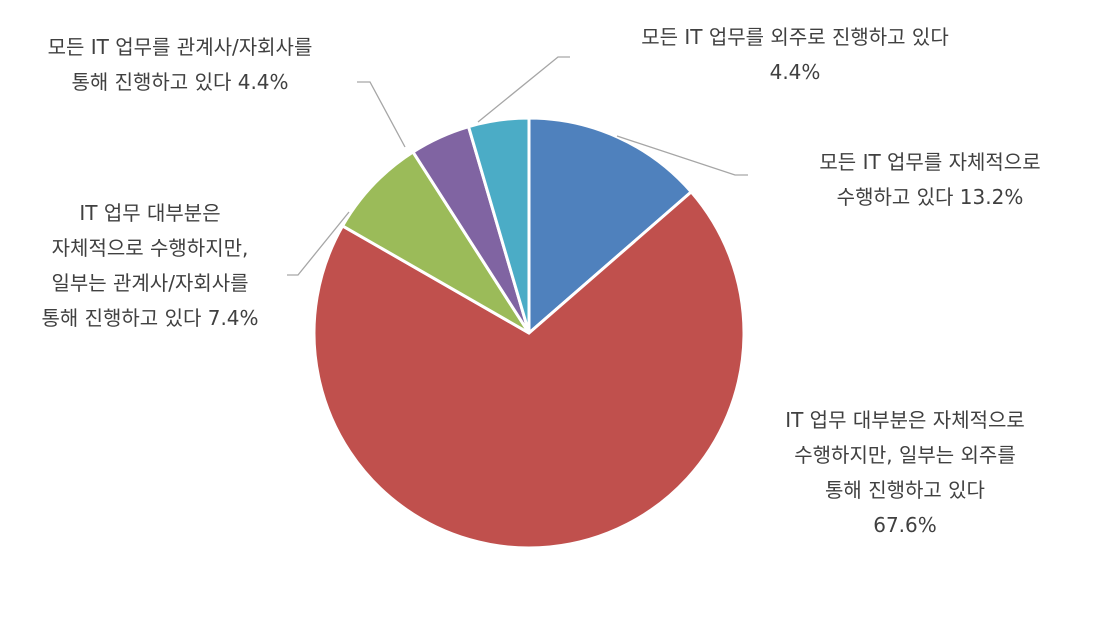  I want to click on label-all-outsource: 모든 IT 업무를 외주로 진행하고 있다 4.4%, so click(795, 55).